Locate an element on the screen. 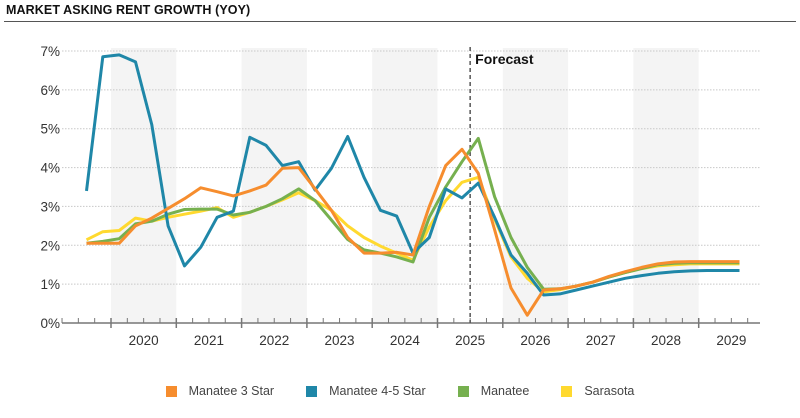 The width and height of the screenshot is (800, 418). chart-title: MARKET ASKING RENT GROWTH (YOY) is located at coordinates (128, 10).